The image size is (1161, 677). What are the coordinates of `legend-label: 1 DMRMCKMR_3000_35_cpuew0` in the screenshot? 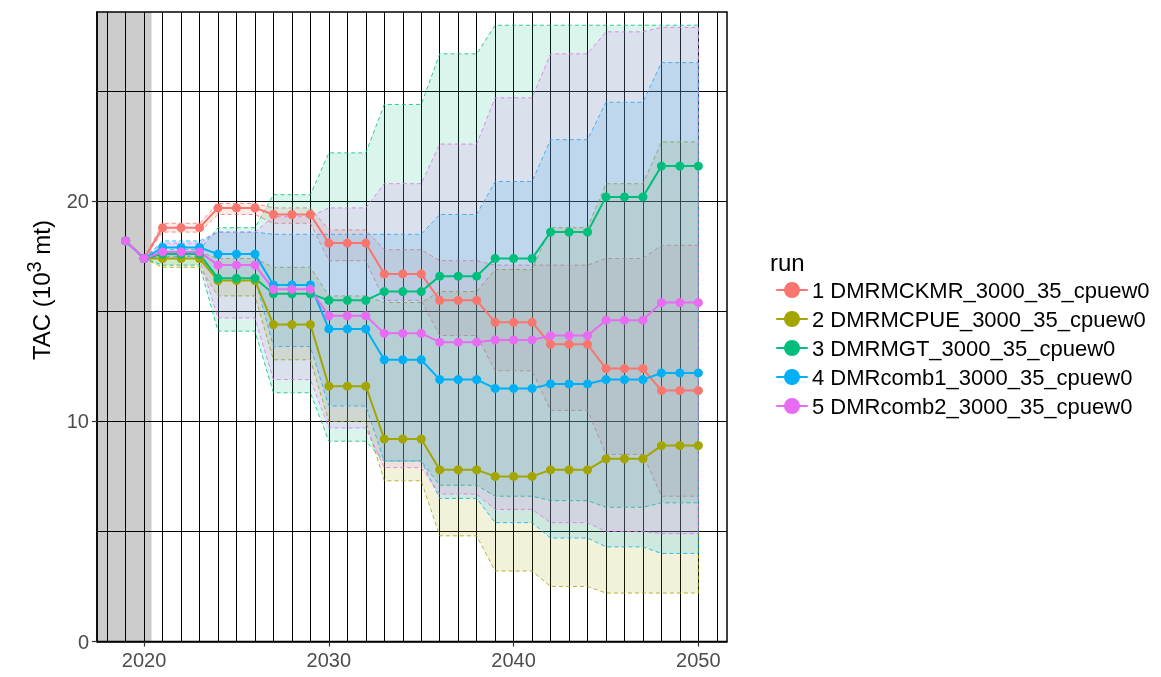 It's located at (981, 290).